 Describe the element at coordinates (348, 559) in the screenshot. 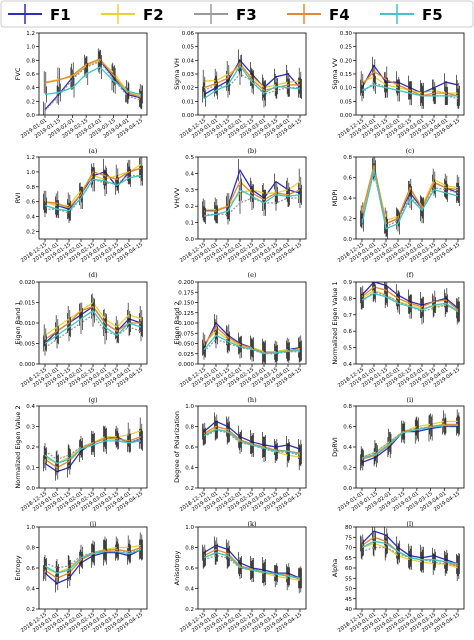

I see `y-tick-label: 65` at that location.